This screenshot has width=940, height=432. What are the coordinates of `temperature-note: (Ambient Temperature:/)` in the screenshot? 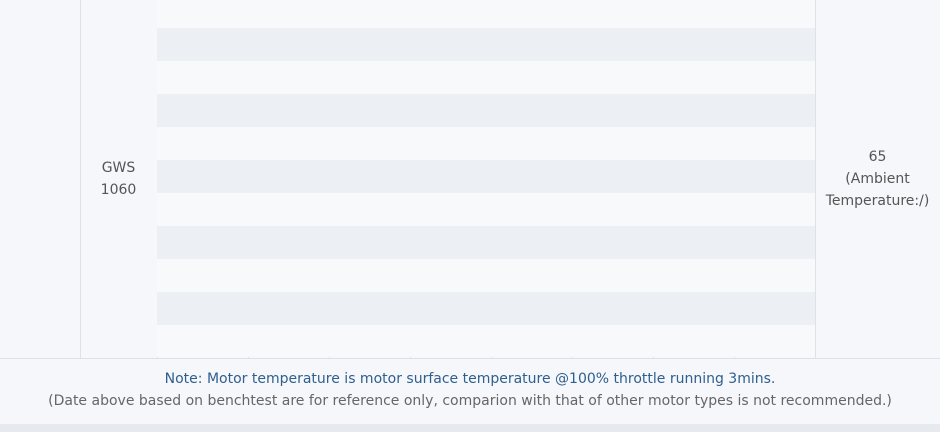 It's located at (877, 190).